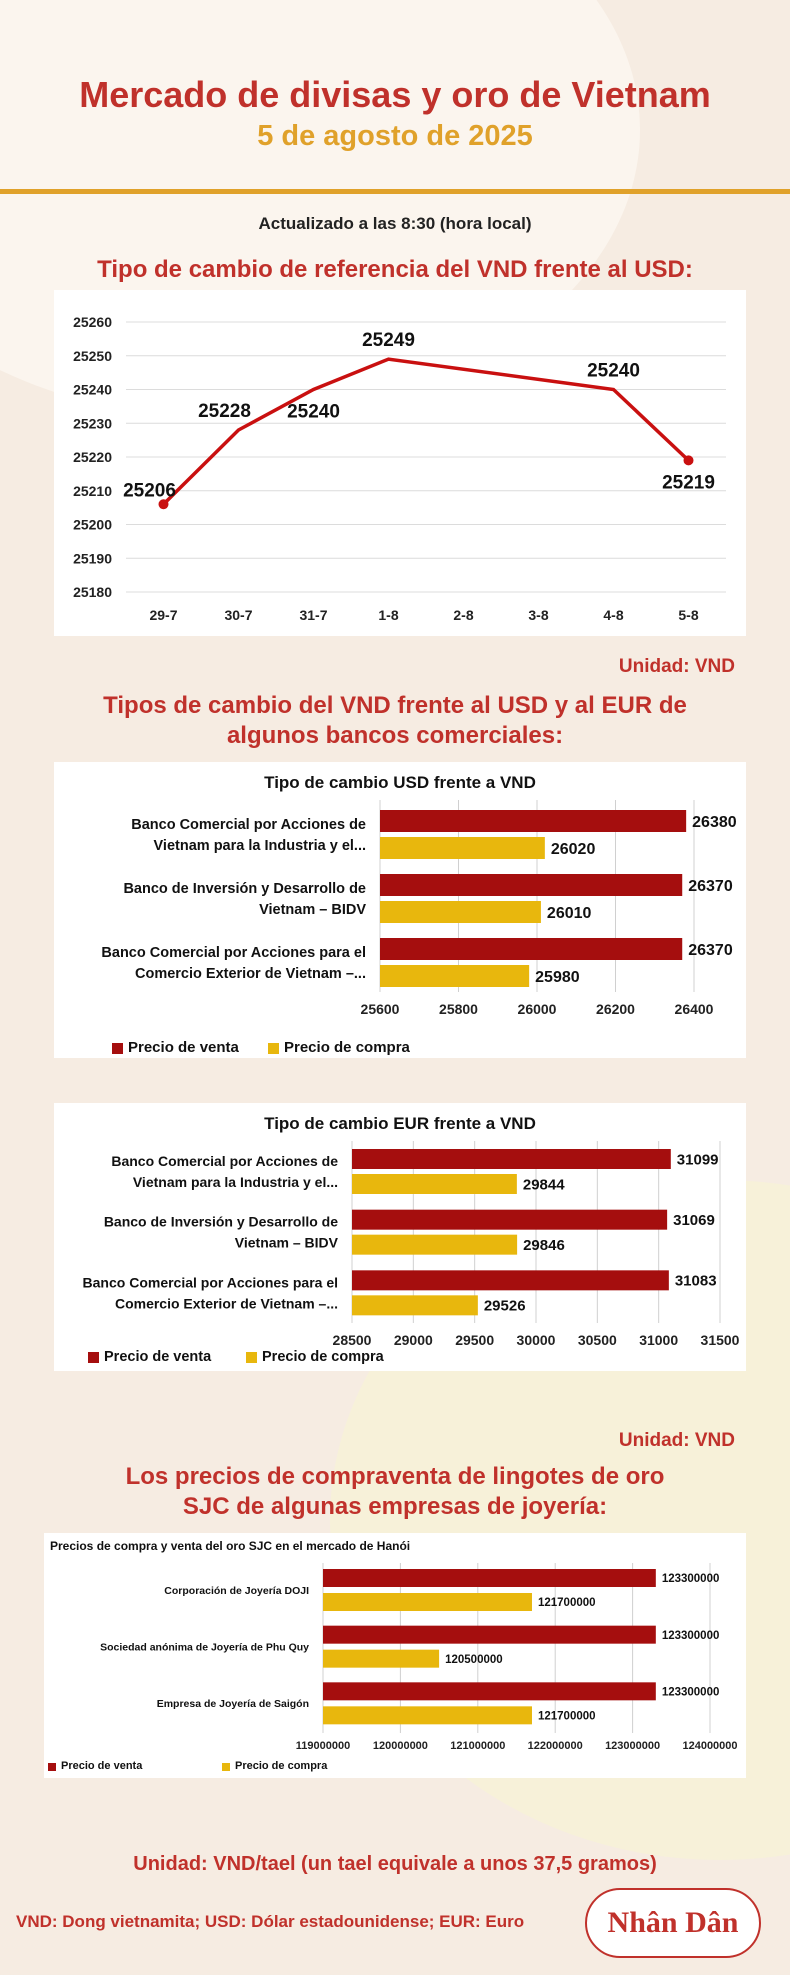 Image resolution: width=790 pixels, height=1975 pixels. Describe the element at coordinates (388, 615) in the screenshot. I see `x-tick-label: 1-8` at that location.